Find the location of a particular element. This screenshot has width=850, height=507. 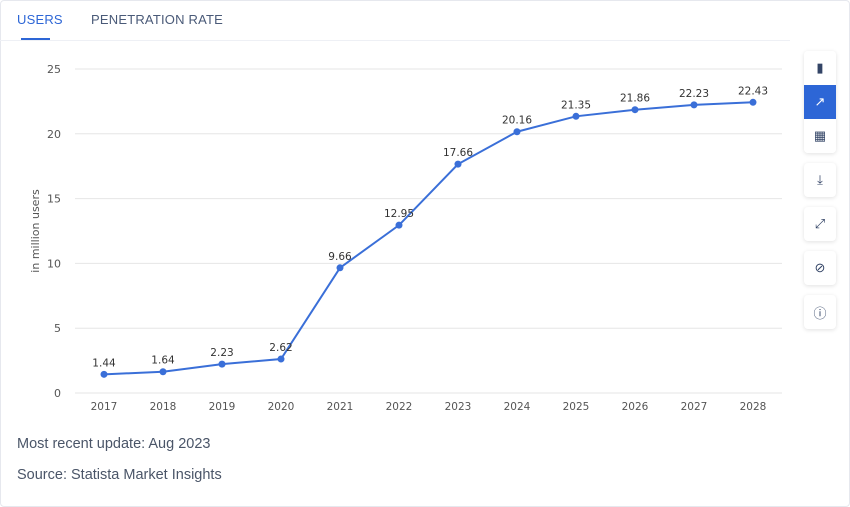

chart-toolbar: ▮ ↗ ▦ ⤓ ⤢ ⊘ ⓘ is located at coordinates (820, 195).